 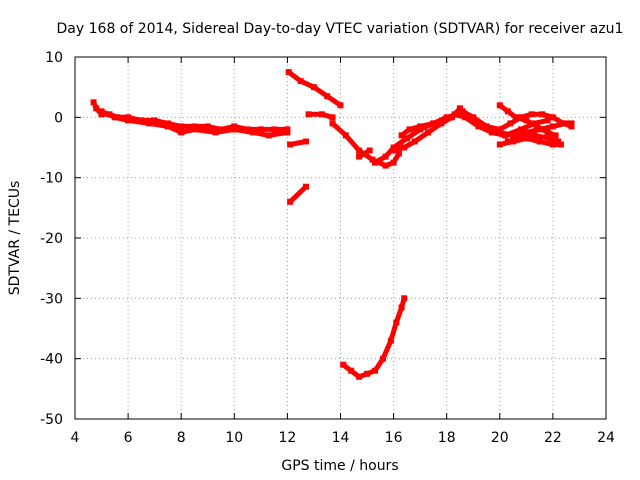 What do you see at coordinates (51, 179) in the screenshot?
I see `y-tick-label: -10` at bounding box center [51, 179].